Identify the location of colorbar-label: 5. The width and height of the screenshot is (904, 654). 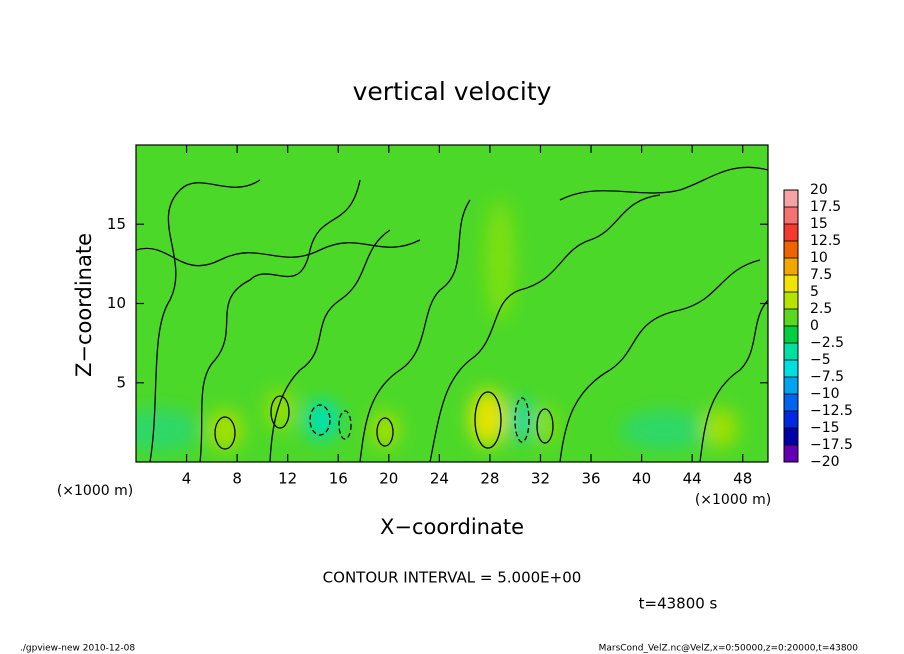
(814, 292).